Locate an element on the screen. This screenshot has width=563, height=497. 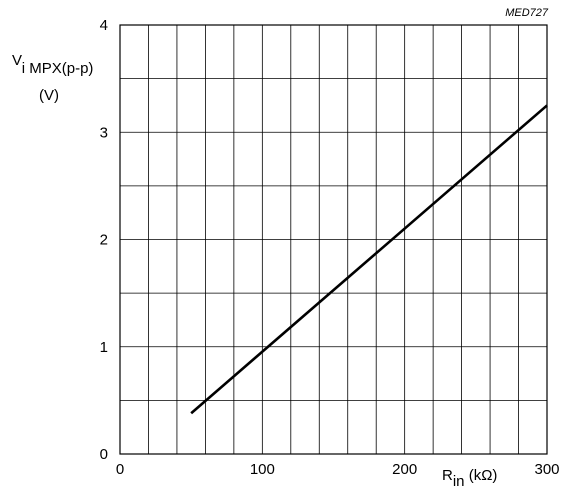
x-tick-label-2: 200 is located at coordinates (404, 469).